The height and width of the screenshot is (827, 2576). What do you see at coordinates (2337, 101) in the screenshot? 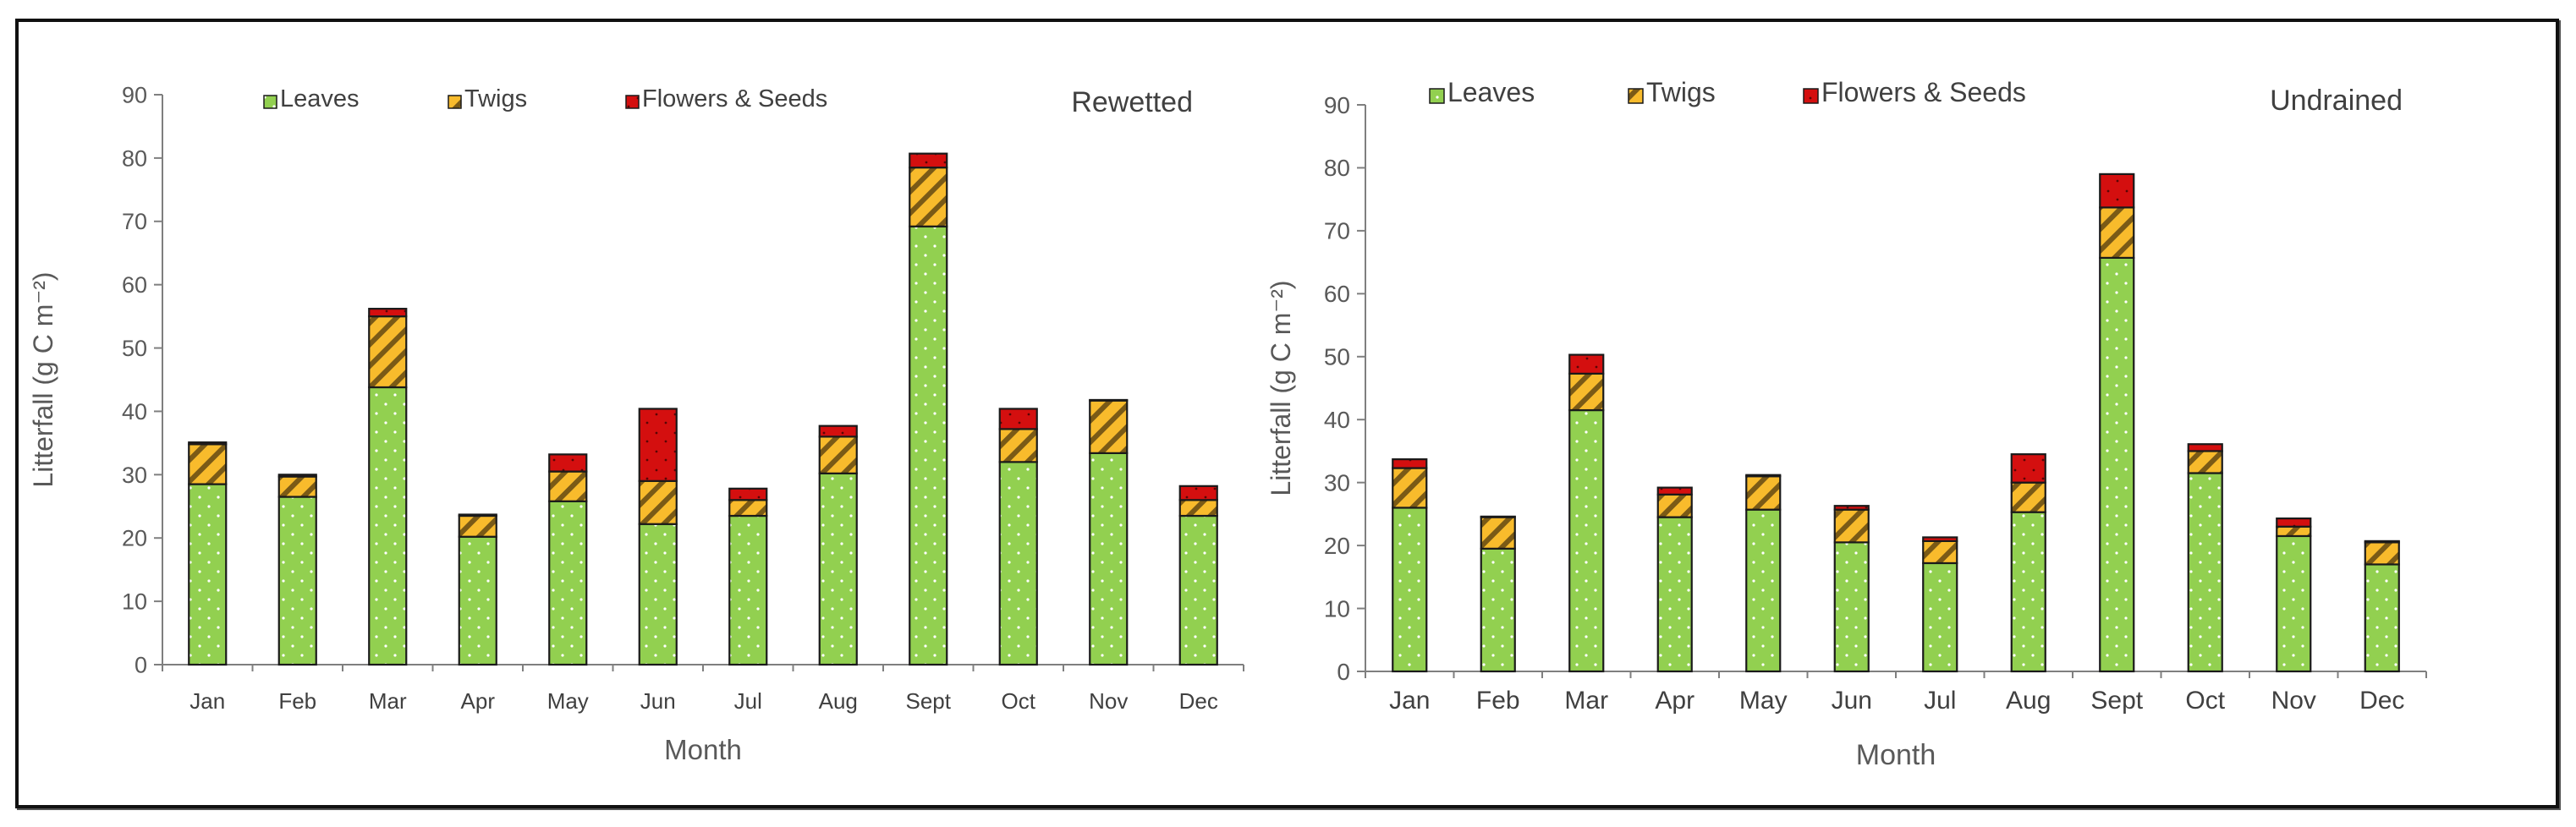
I see `panel-title: Undrained` at bounding box center [2337, 101].